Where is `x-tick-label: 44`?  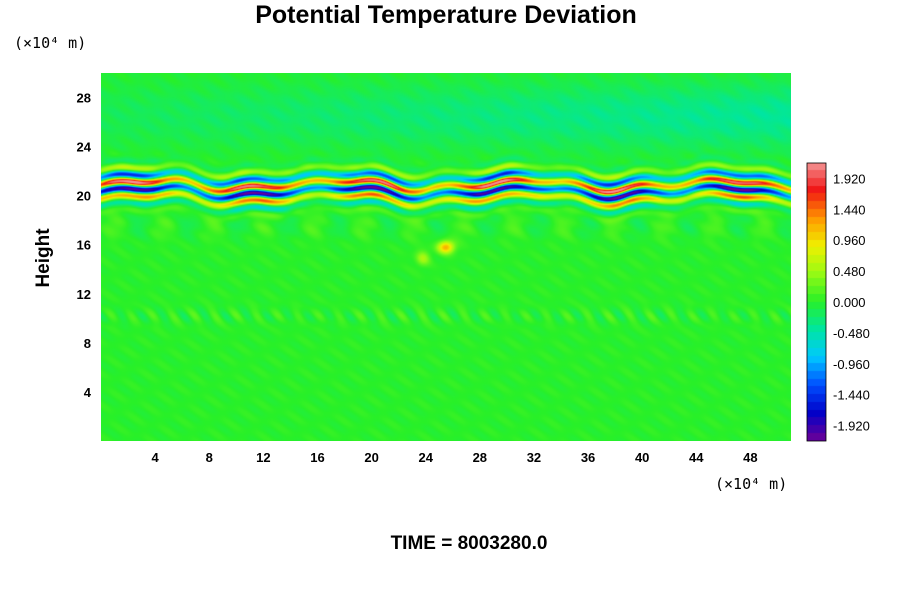 x-tick-label: 44 is located at coordinates (696, 457).